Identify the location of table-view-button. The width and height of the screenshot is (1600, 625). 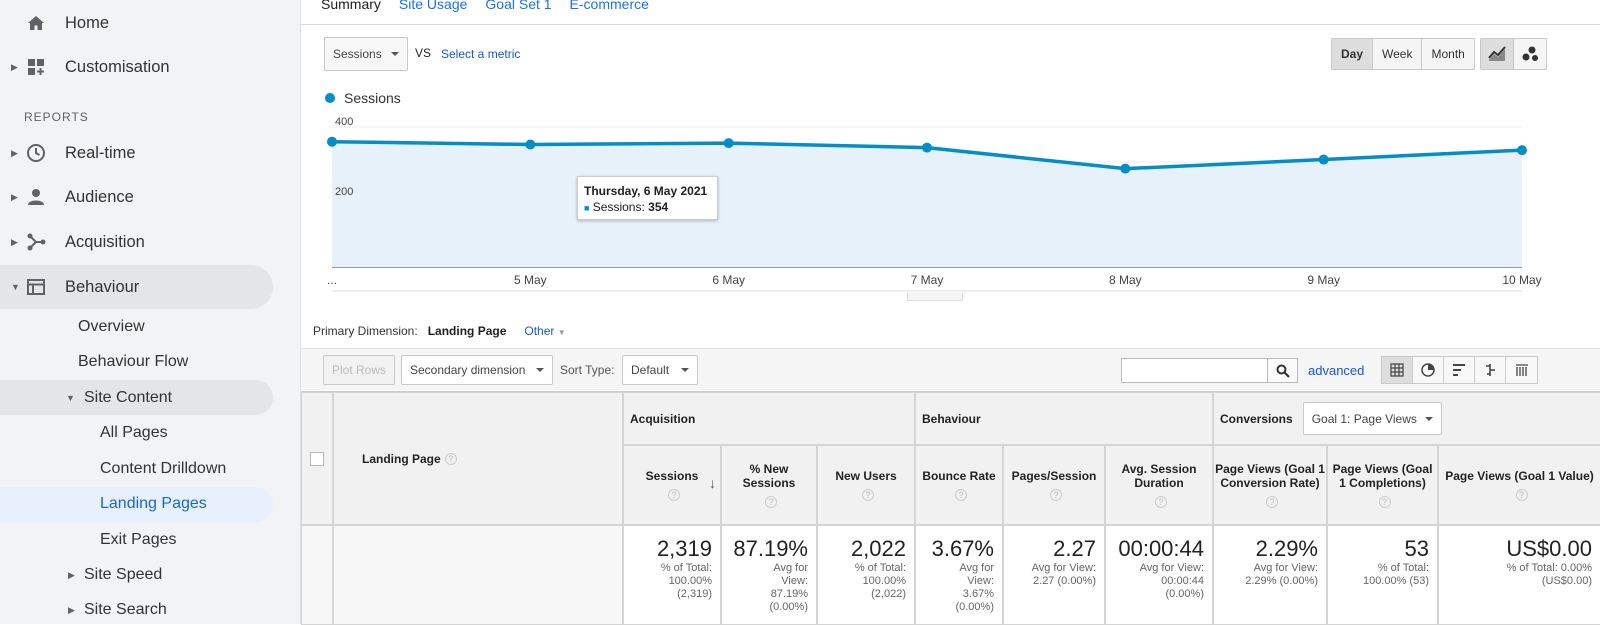
(1397, 370).